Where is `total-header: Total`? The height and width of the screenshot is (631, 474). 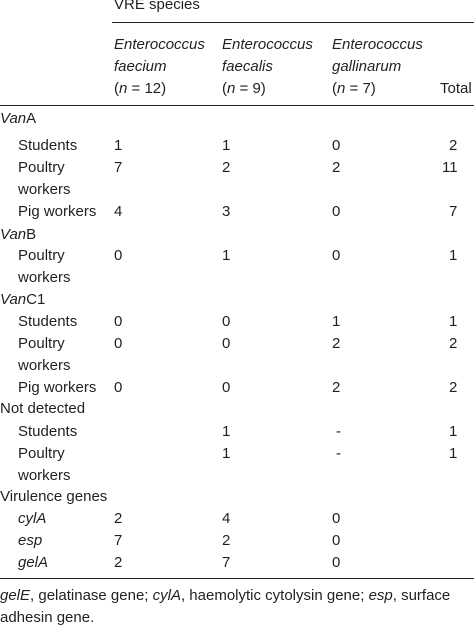 total-header: Total is located at coordinates (456, 88).